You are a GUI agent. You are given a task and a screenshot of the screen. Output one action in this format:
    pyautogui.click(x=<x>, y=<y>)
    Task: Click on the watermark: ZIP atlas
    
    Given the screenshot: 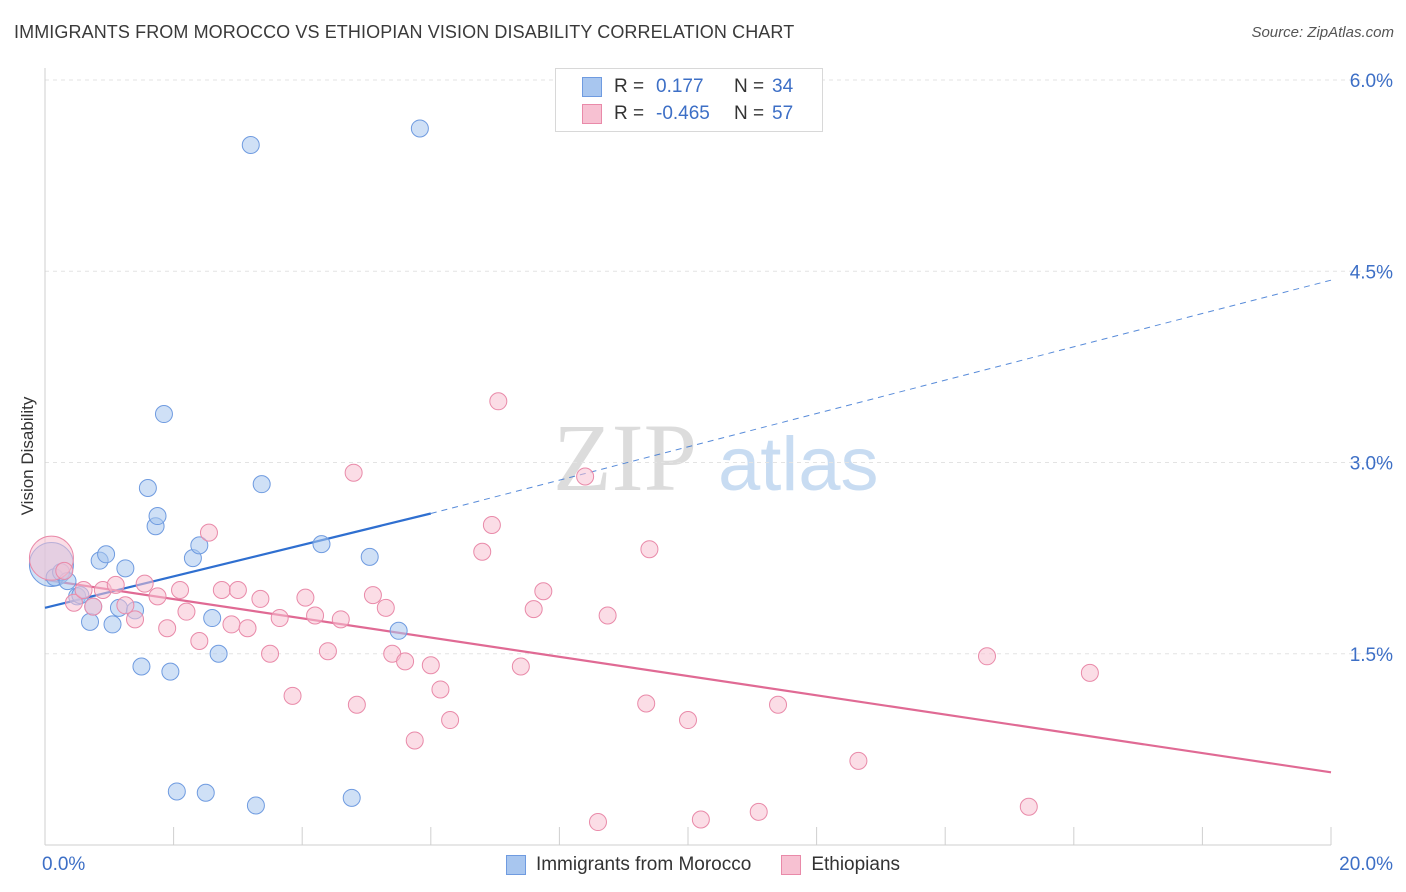 What is the action you would take?
    pyautogui.click(x=716, y=457)
    